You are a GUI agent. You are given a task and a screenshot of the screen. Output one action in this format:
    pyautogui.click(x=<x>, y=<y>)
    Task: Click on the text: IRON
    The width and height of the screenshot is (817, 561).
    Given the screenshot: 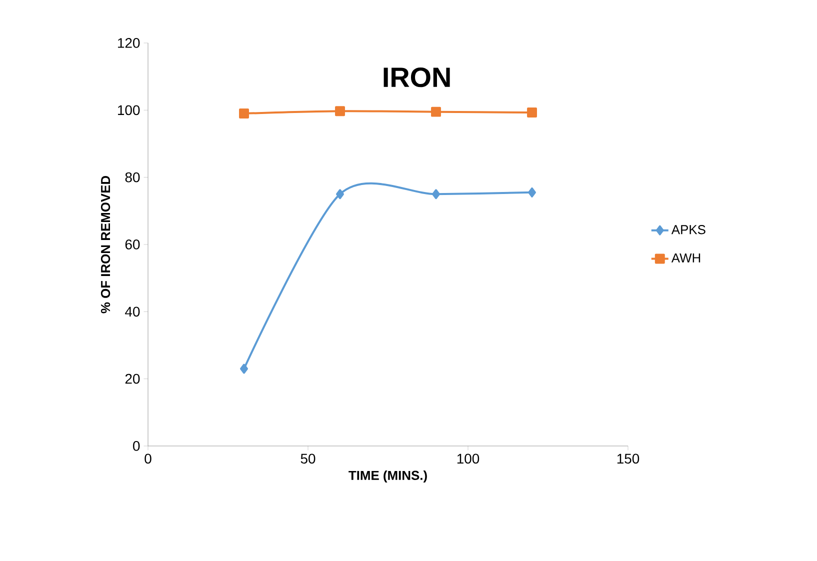 What is the action you would take?
    pyautogui.click(x=417, y=77)
    